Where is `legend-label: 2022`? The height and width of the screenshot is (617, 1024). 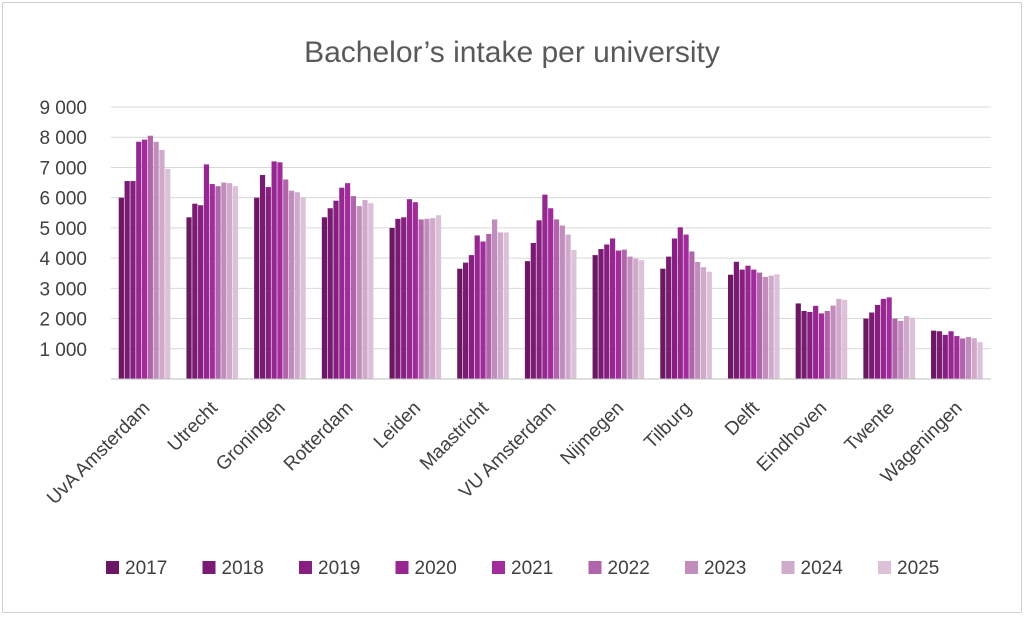
legend-label: 2022 is located at coordinates (629, 568).